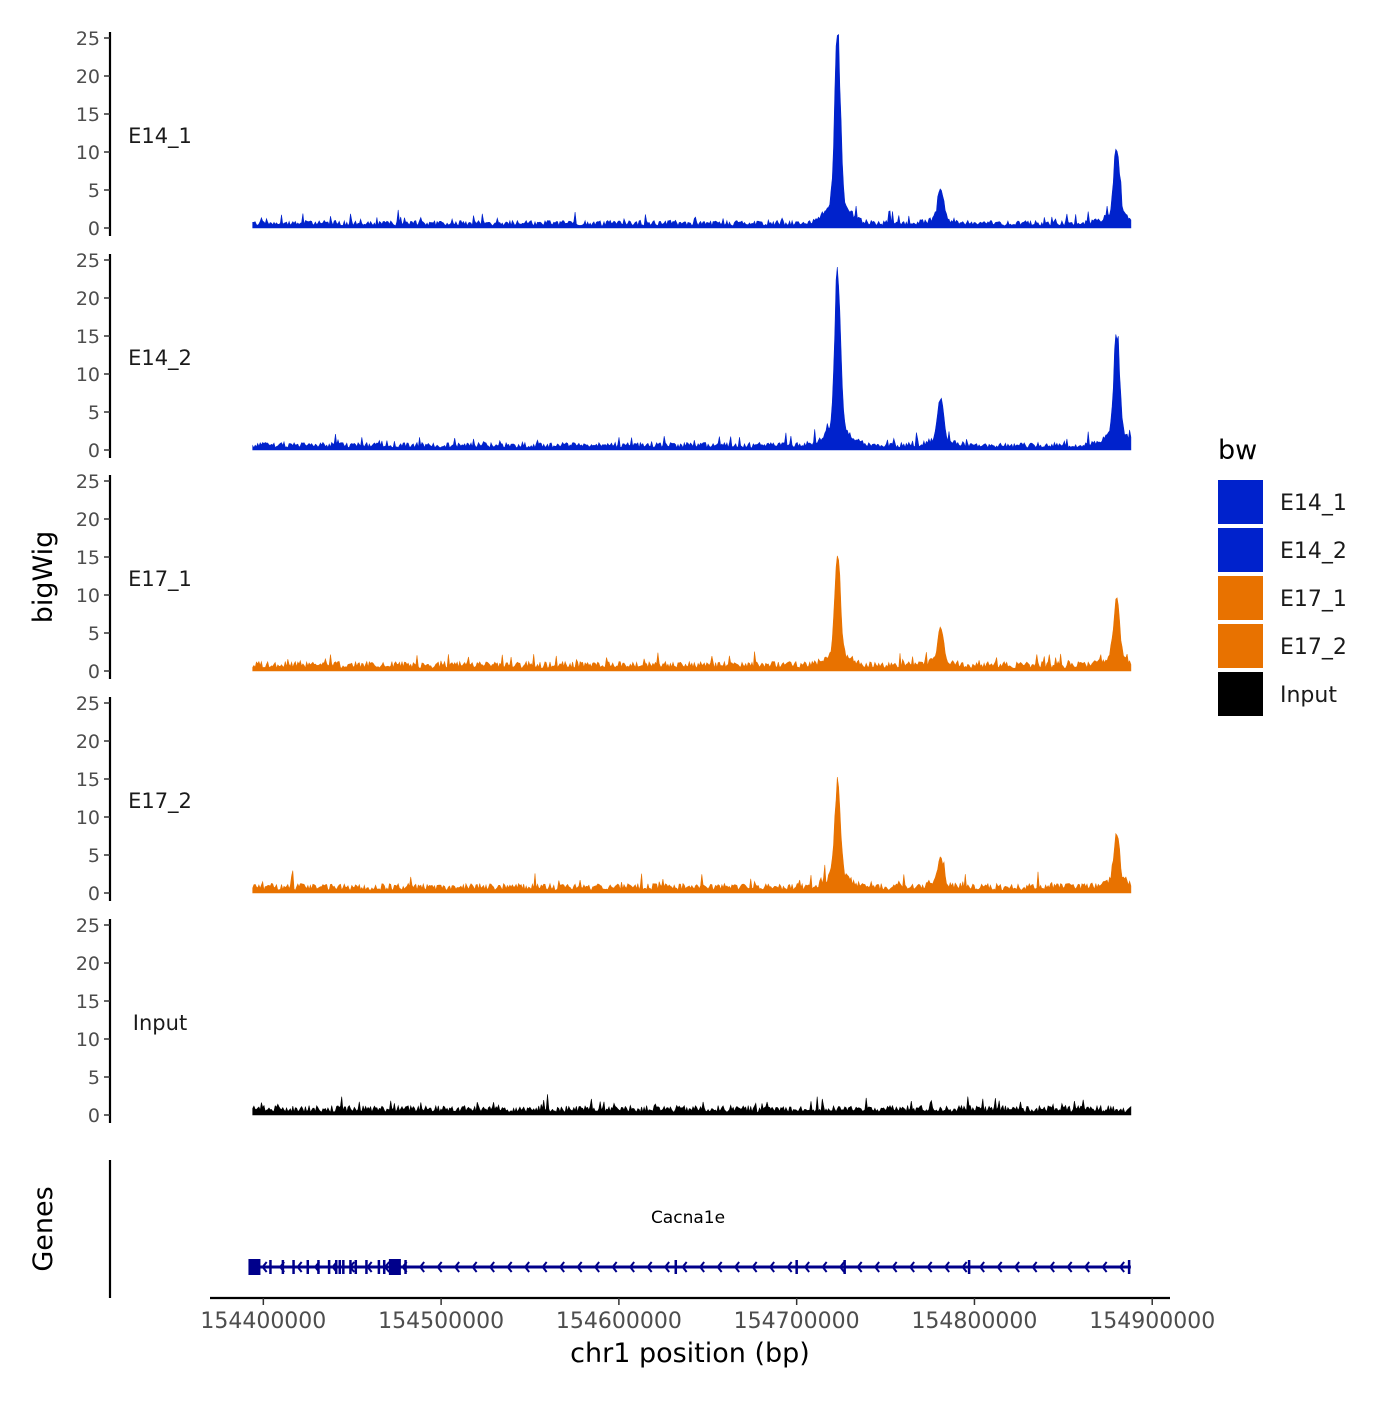  I want to click on x-tick-label: 154400000, so click(263, 1321).